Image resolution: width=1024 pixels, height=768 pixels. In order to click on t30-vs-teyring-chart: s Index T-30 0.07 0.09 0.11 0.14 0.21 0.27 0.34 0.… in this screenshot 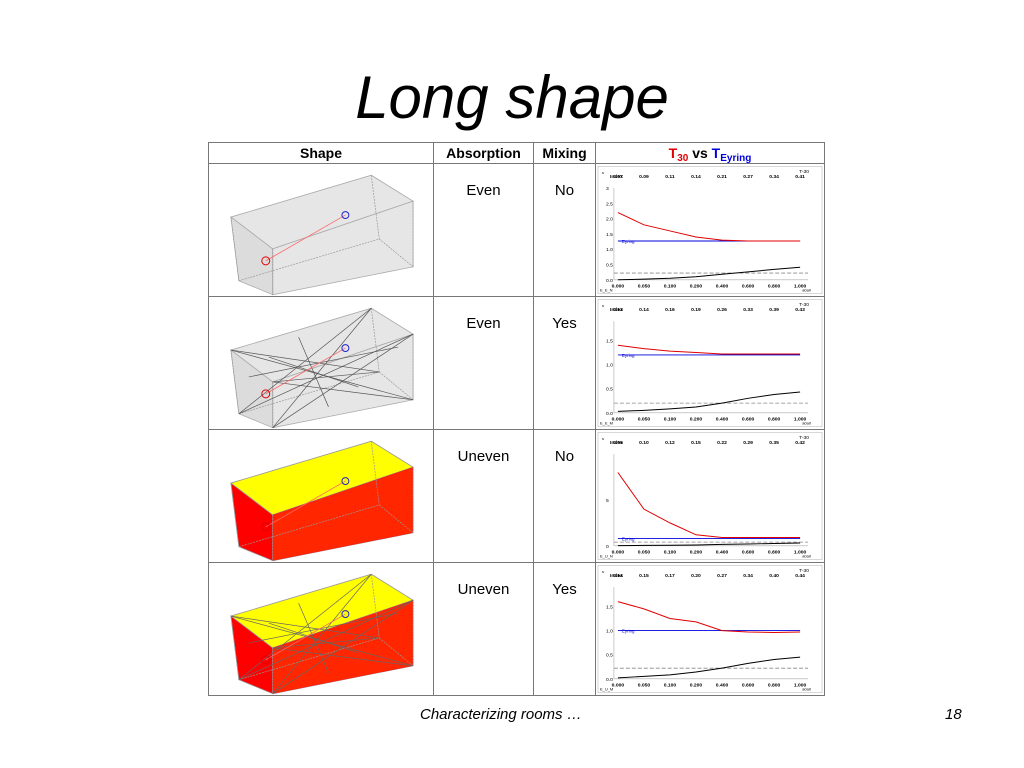, I will do `click(710, 230)`.